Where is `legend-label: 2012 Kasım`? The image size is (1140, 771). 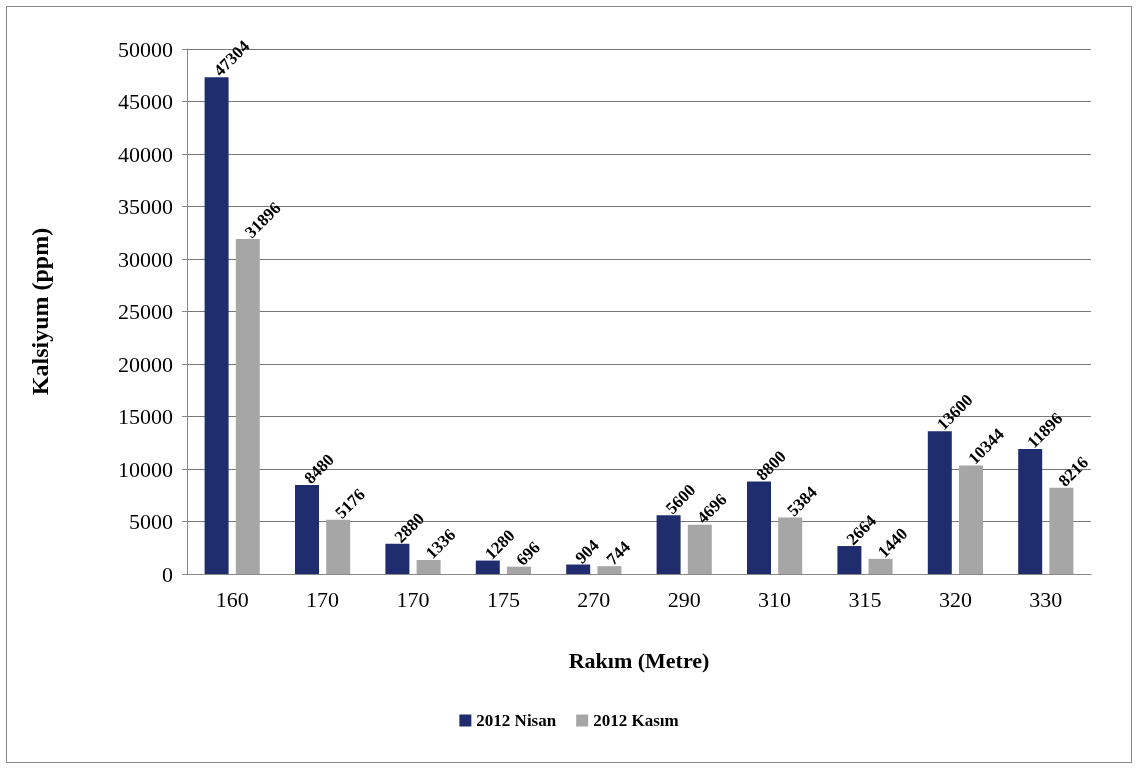
legend-label: 2012 Kasım is located at coordinates (636, 720).